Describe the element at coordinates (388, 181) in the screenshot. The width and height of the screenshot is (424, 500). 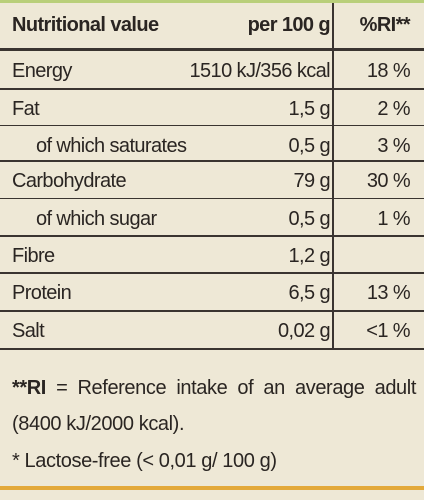
I see `row-ri: 30 %` at that location.